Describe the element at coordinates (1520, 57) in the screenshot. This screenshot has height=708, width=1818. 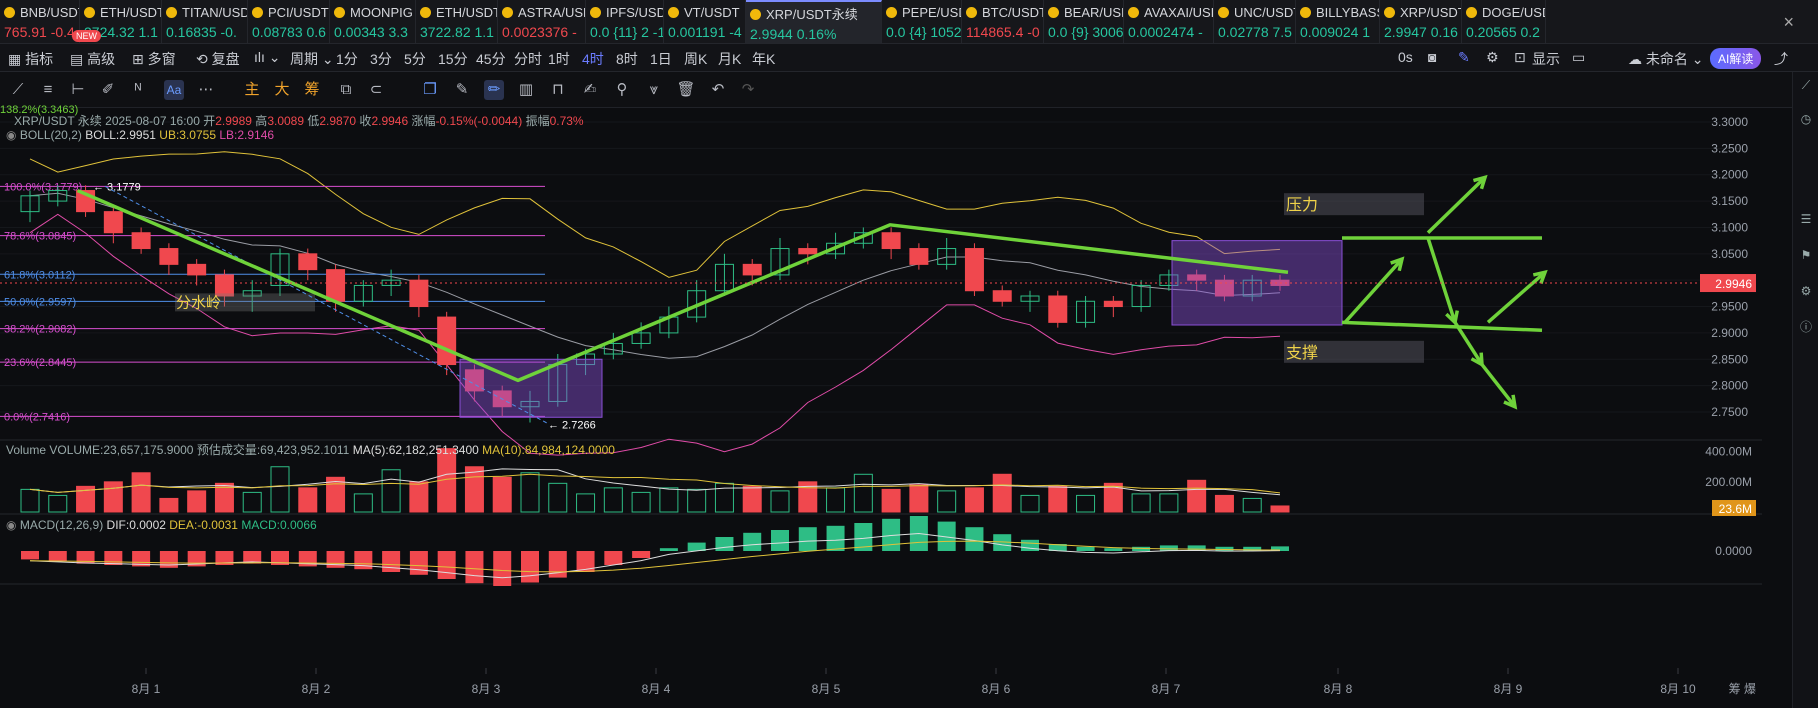
I see `layout-icon: ⊡` at that location.